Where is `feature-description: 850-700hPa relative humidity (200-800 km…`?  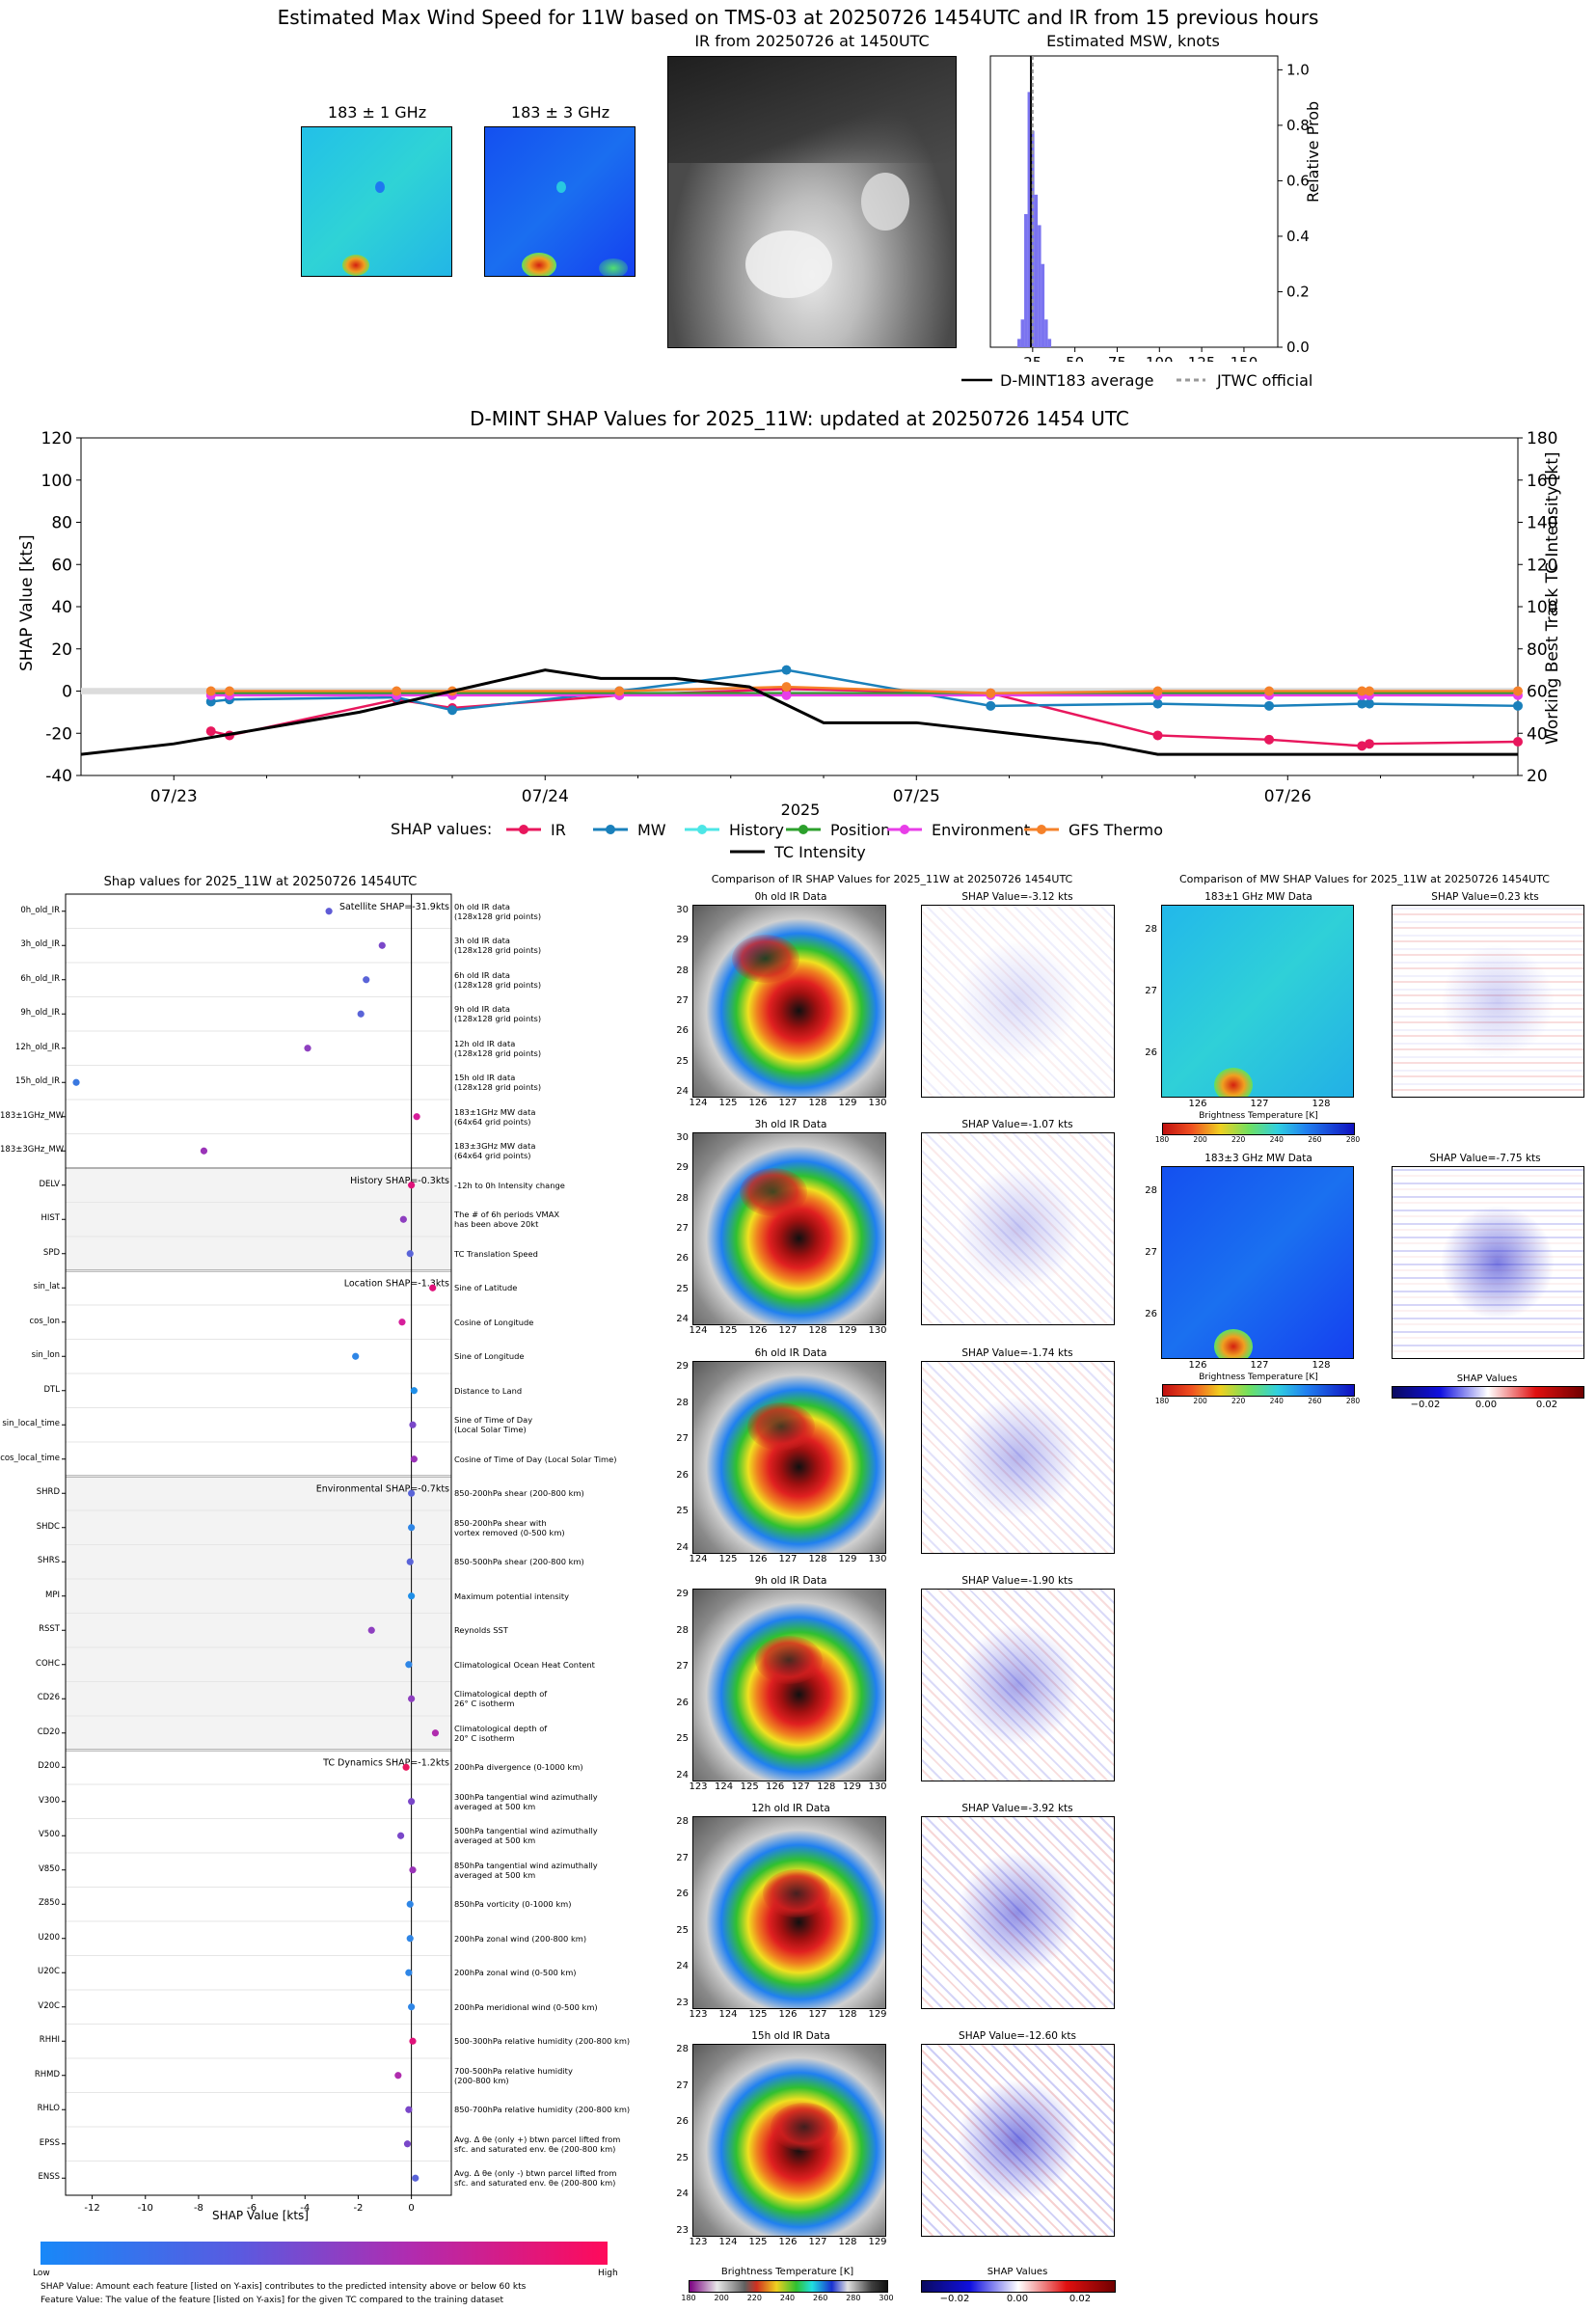
feature-description: 850-700hPa relative humidity (200-800 km… is located at coordinates (542, 2110).